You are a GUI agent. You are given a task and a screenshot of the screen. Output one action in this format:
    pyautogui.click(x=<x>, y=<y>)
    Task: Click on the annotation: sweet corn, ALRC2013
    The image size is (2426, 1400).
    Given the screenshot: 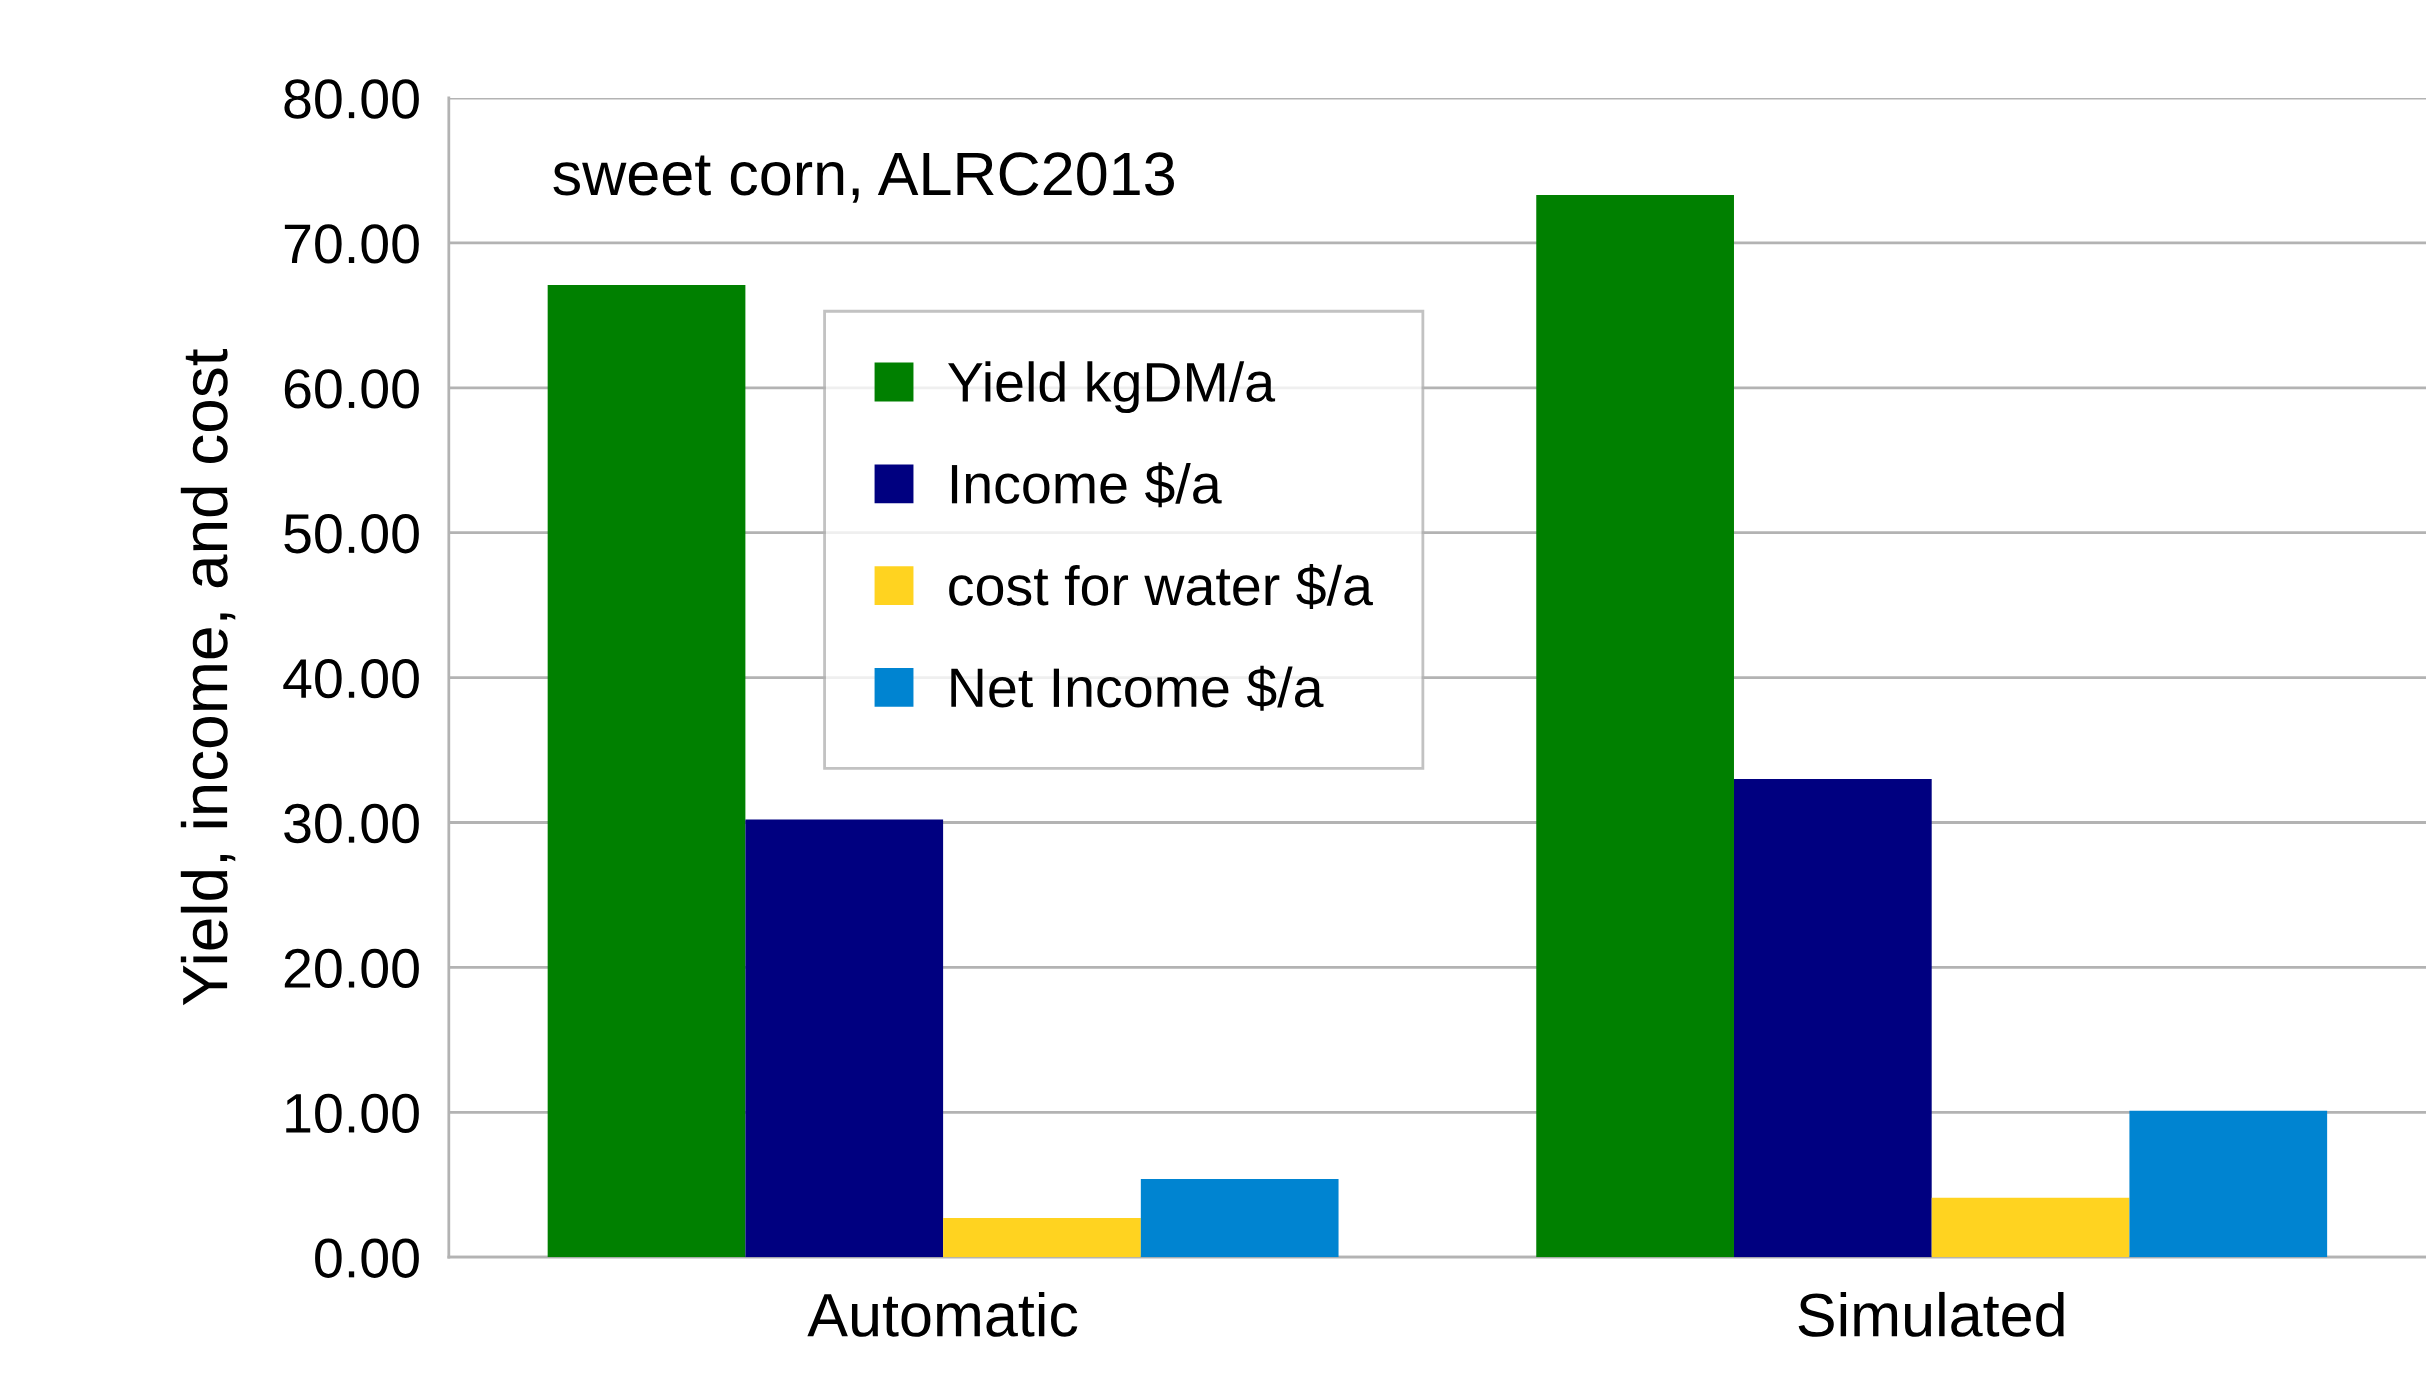 What is the action you would take?
    pyautogui.click(x=863, y=177)
    